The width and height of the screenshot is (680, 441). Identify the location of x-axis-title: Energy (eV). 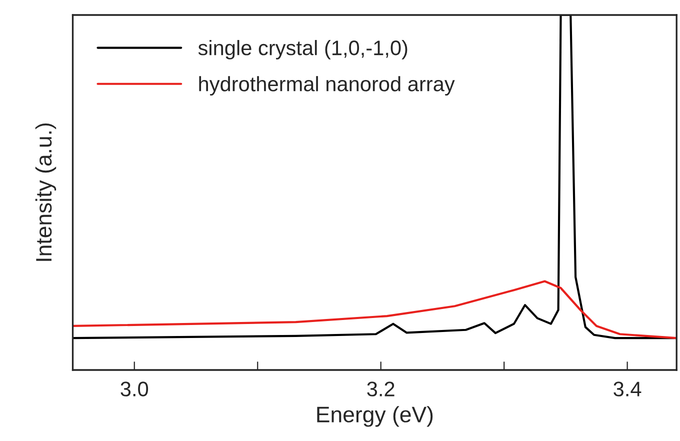
(375, 416).